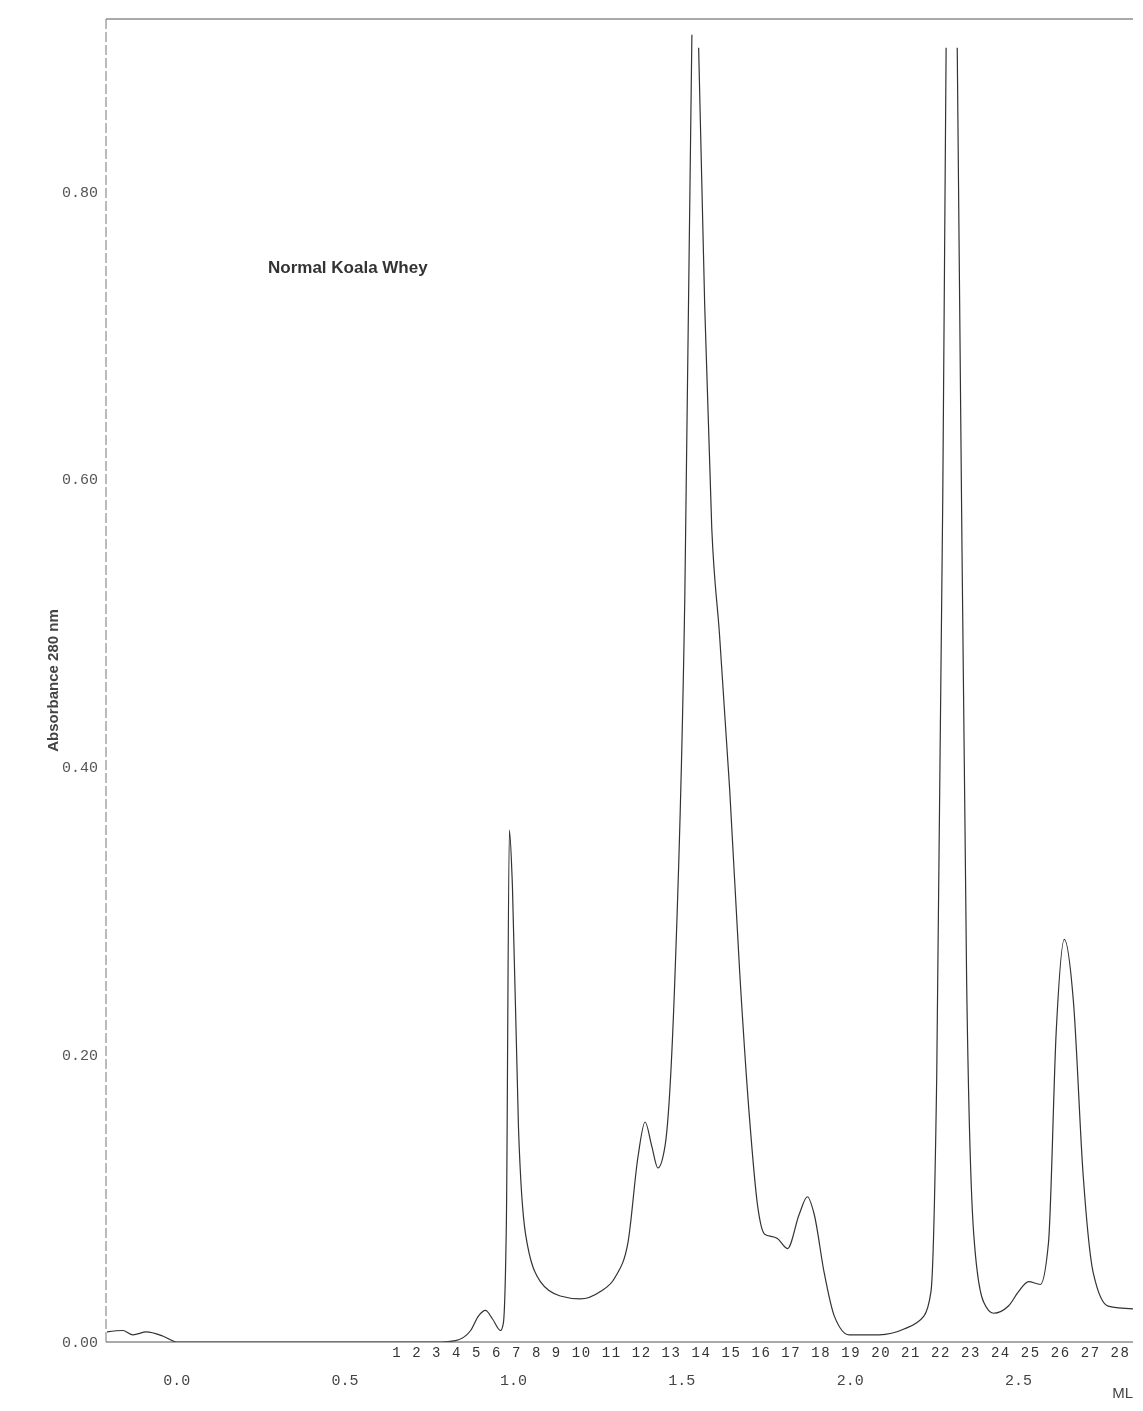 Image resolution: width=1143 pixels, height=1411 pixels. I want to click on y-tick-label: 0.80, so click(79, 193).